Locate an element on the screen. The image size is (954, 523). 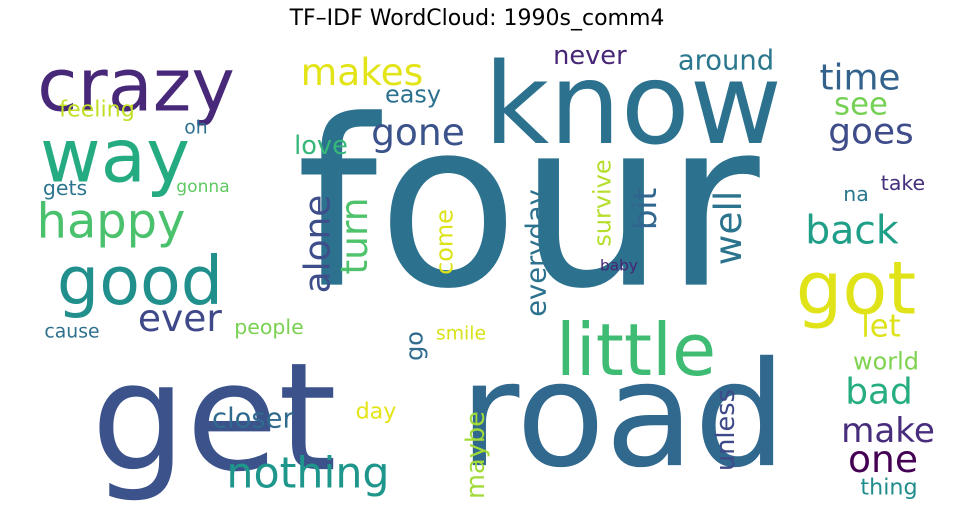
word-one: one is located at coordinates (883, 459).